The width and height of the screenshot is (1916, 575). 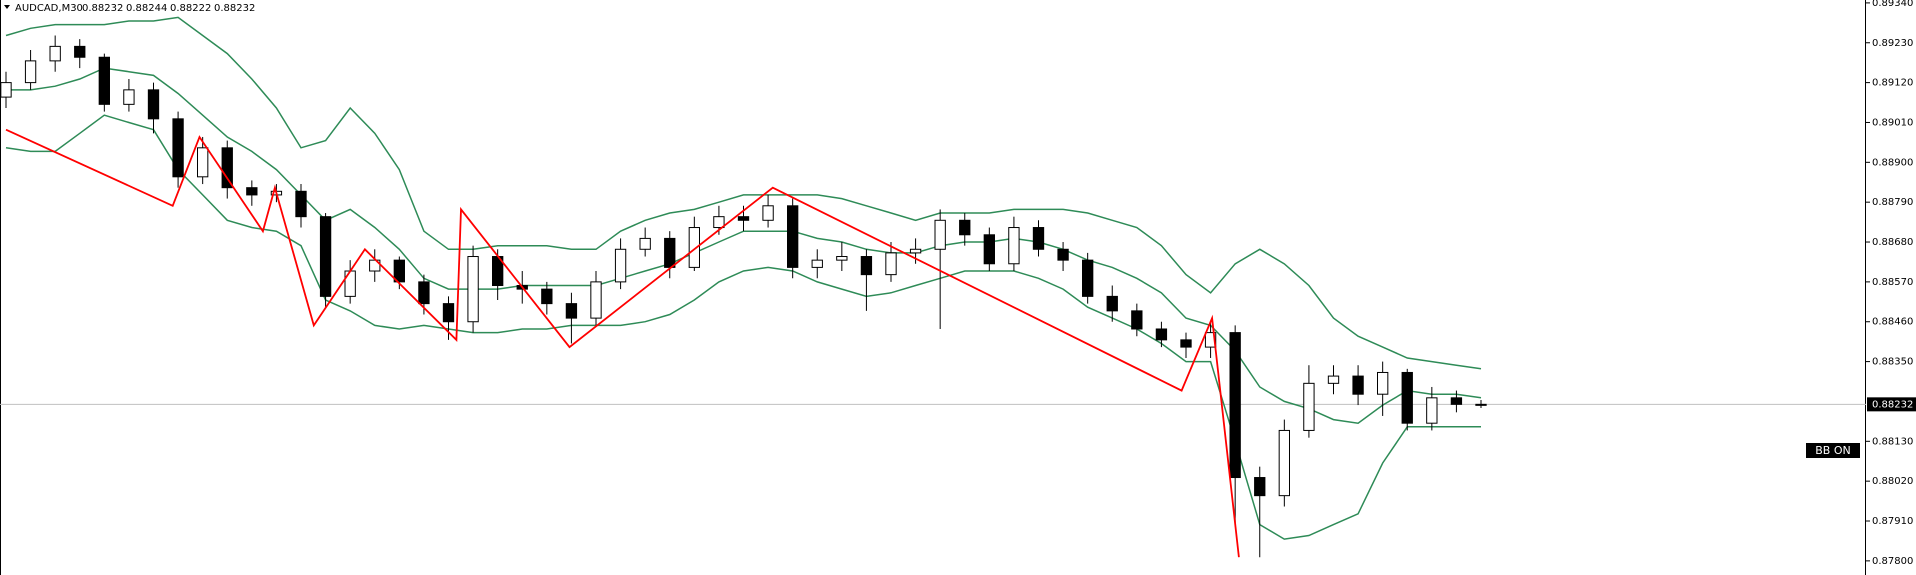 I want to click on y-tick-label: 0.87800, so click(x=1892, y=561).